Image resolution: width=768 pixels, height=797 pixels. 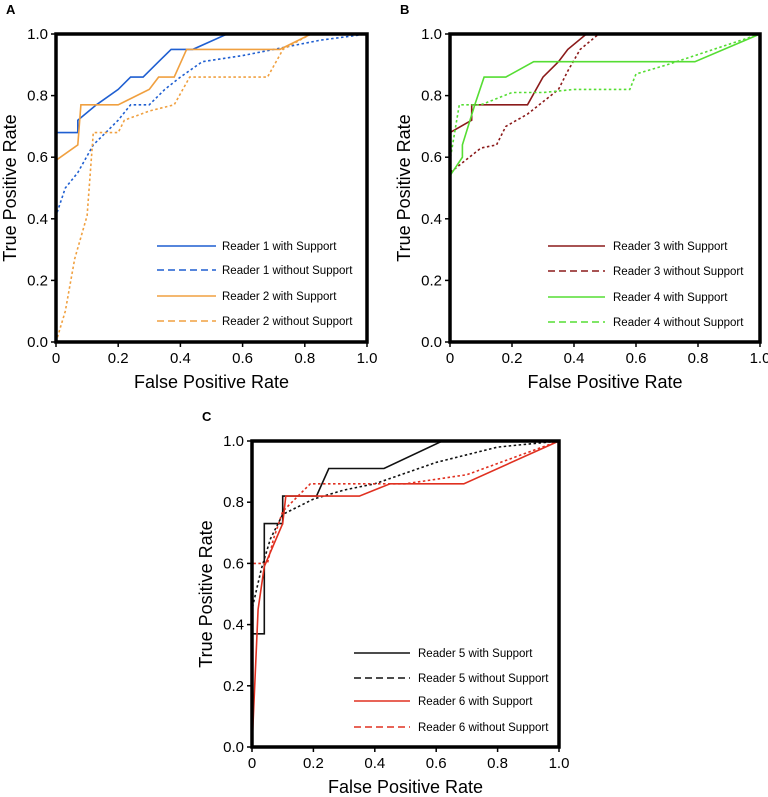 I want to click on x-tick-label-b: 1.0, so click(x=759, y=358).